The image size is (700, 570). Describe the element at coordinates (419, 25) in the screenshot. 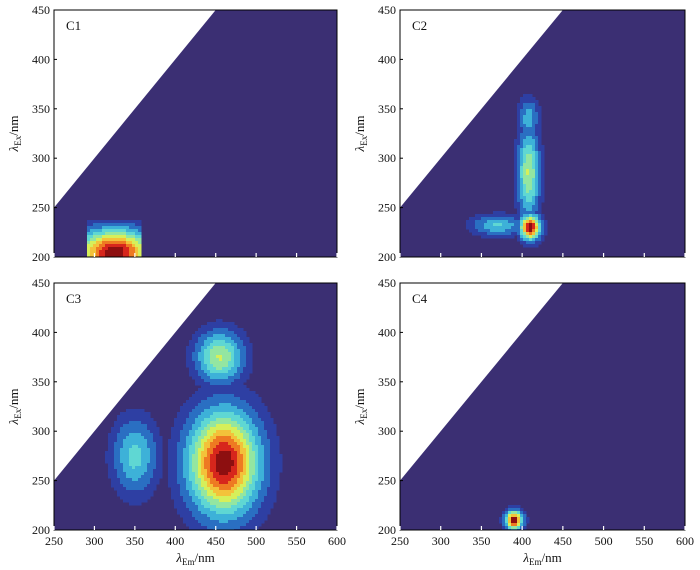

I see `panel-label: C2` at that location.